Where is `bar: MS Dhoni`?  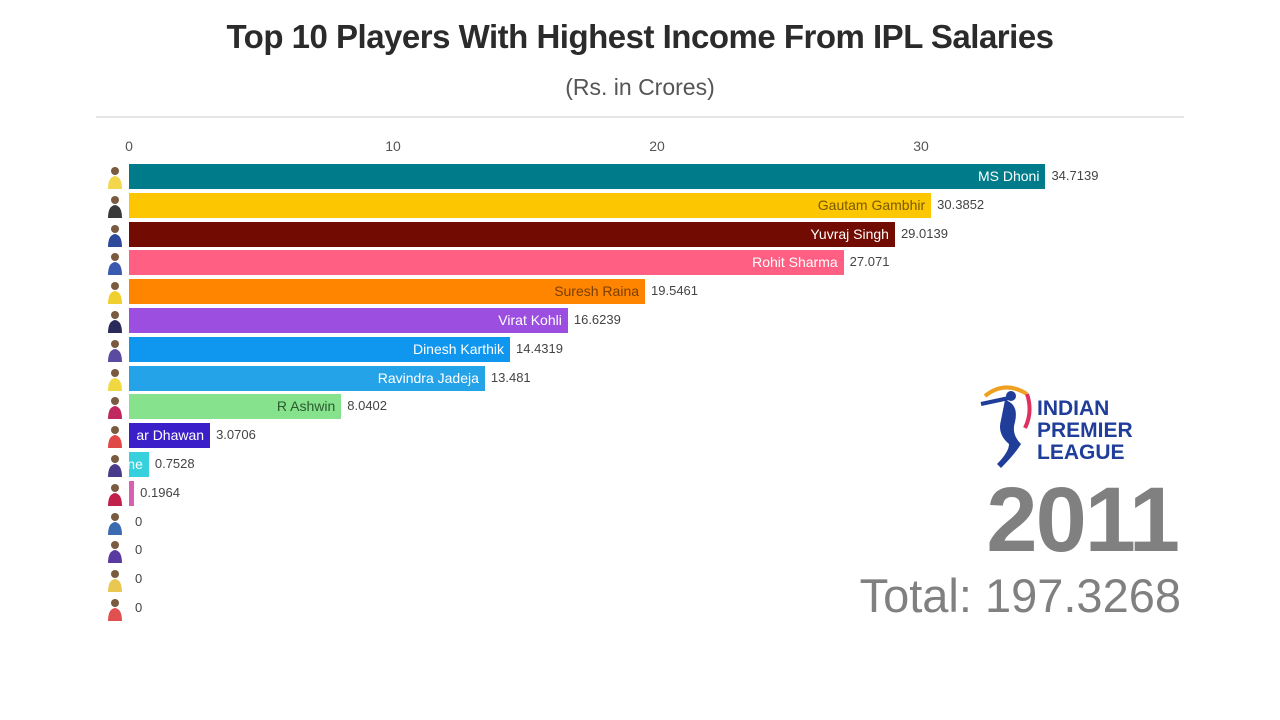
bar: MS Dhoni is located at coordinates (587, 176).